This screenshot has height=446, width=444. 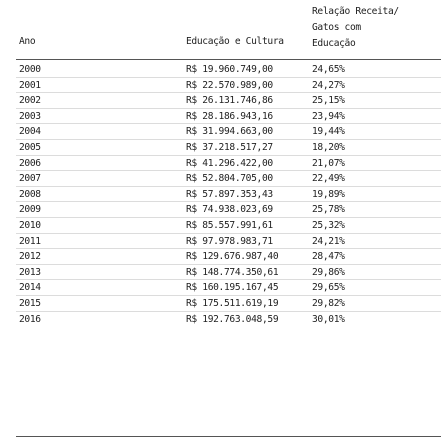 I want to click on cell-educacao: R$ 22.570.989,00, so click(x=229, y=85).